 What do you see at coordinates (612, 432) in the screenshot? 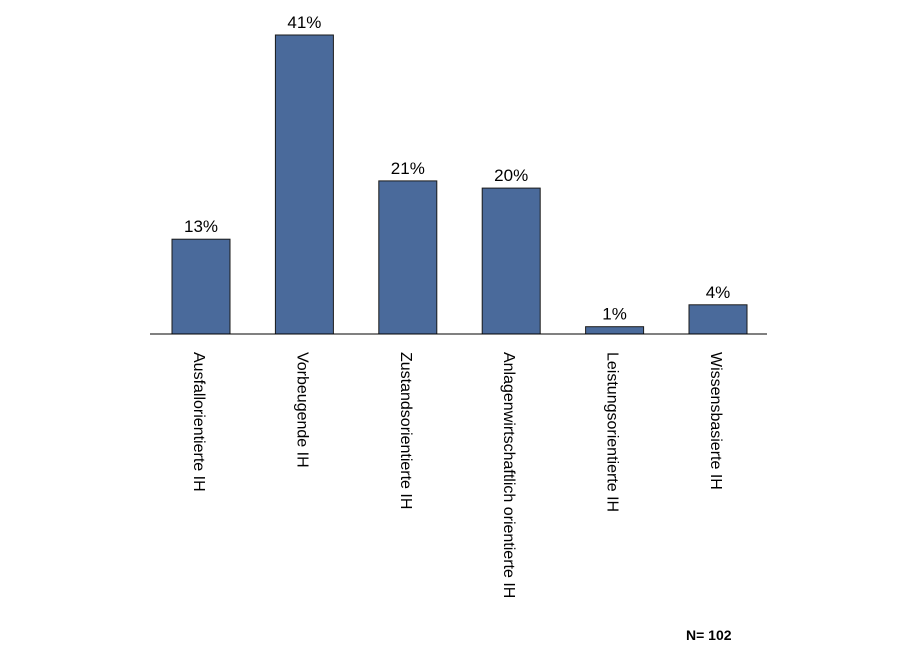
I see `category-label: Leistungsorientierte IH` at bounding box center [612, 432].